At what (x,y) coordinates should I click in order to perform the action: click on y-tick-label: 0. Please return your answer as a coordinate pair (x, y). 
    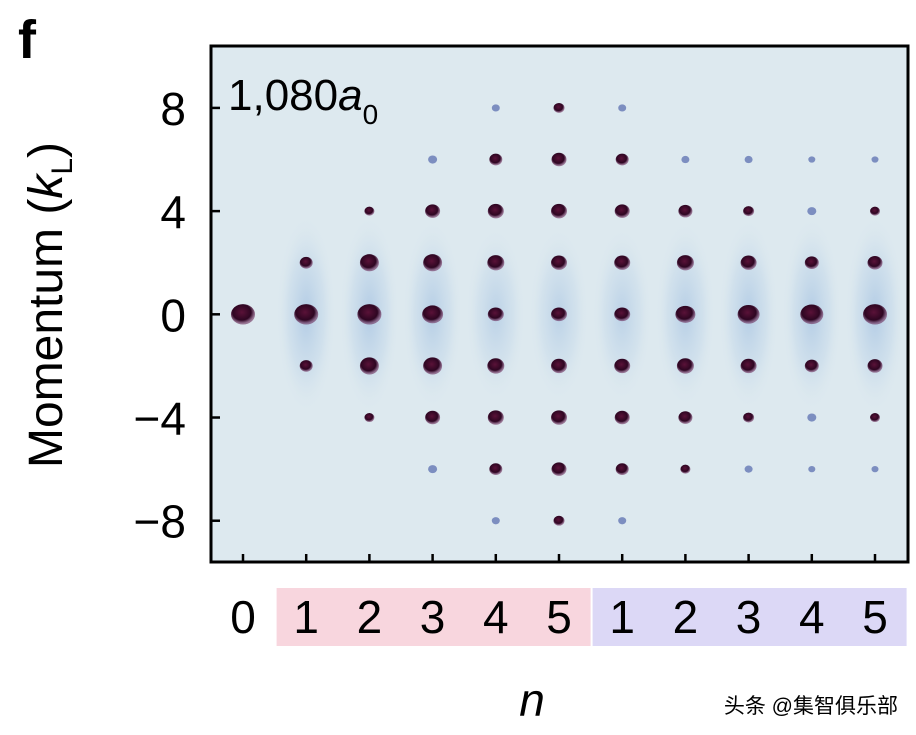
    Looking at the image, I should click on (173, 315).